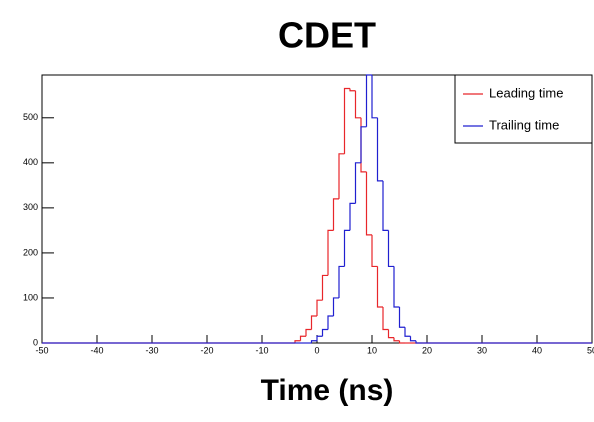 The height and width of the screenshot is (422, 594). I want to click on y-tick-label: 300, so click(30, 207).